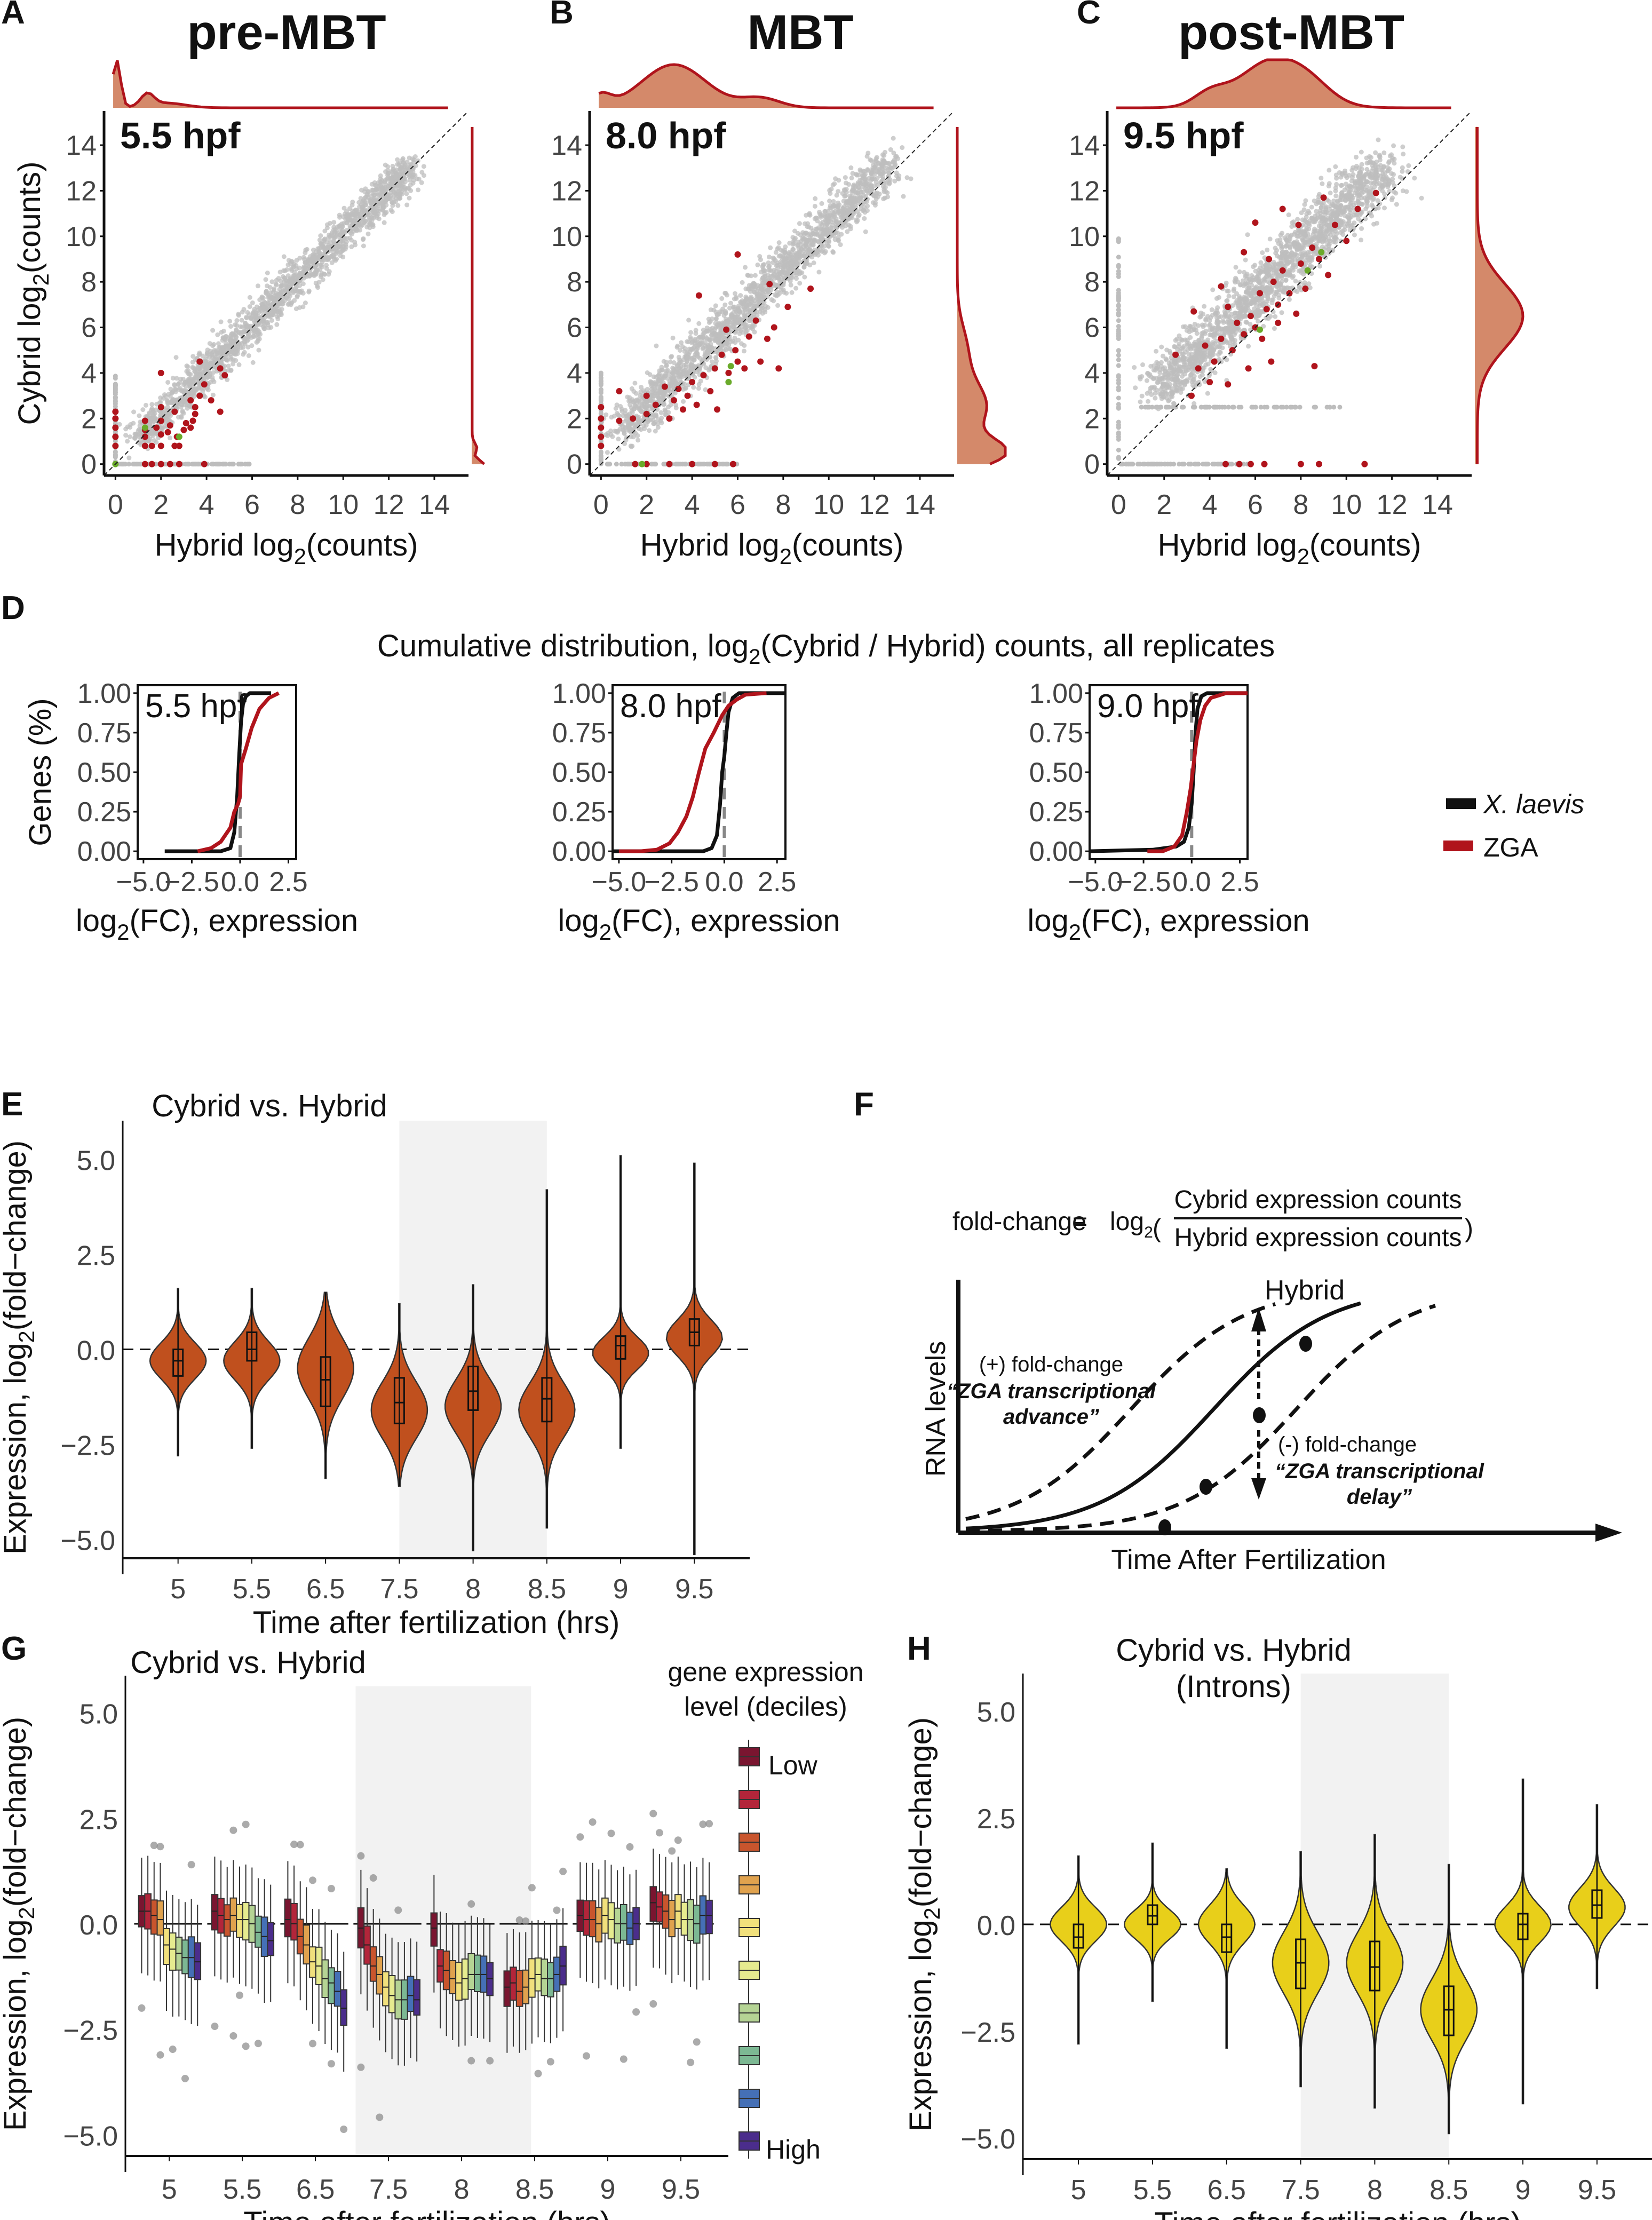 Image resolution: width=1652 pixels, height=2220 pixels. I want to click on panel-letter-h: H, so click(919, 1648).